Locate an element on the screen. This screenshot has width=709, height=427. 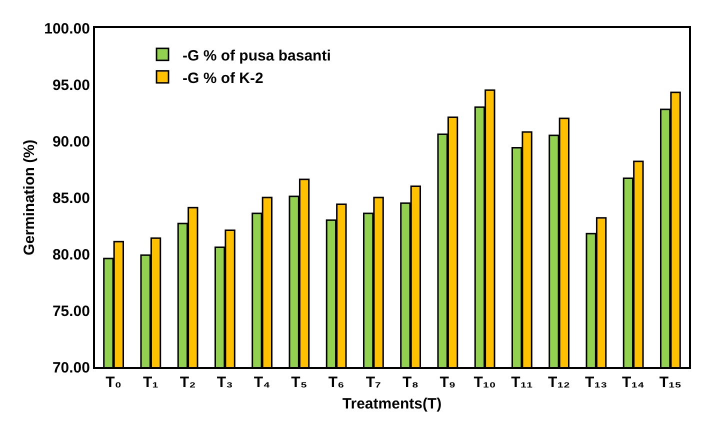
y-tick-label: 85.00 is located at coordinates (71, 198).